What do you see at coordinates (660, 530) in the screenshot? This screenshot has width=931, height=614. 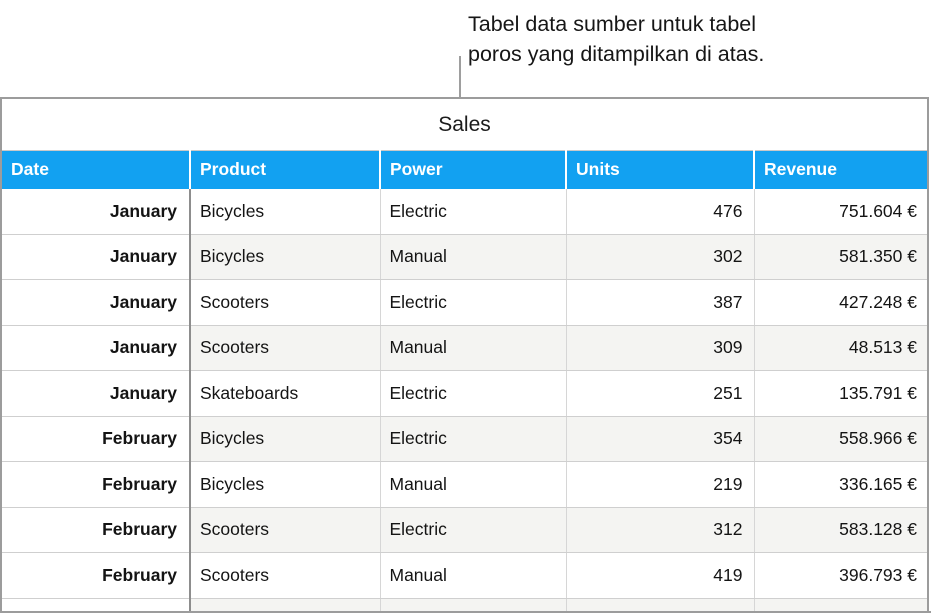 I see `cell-units: 312` at bounding box center [660, 530].